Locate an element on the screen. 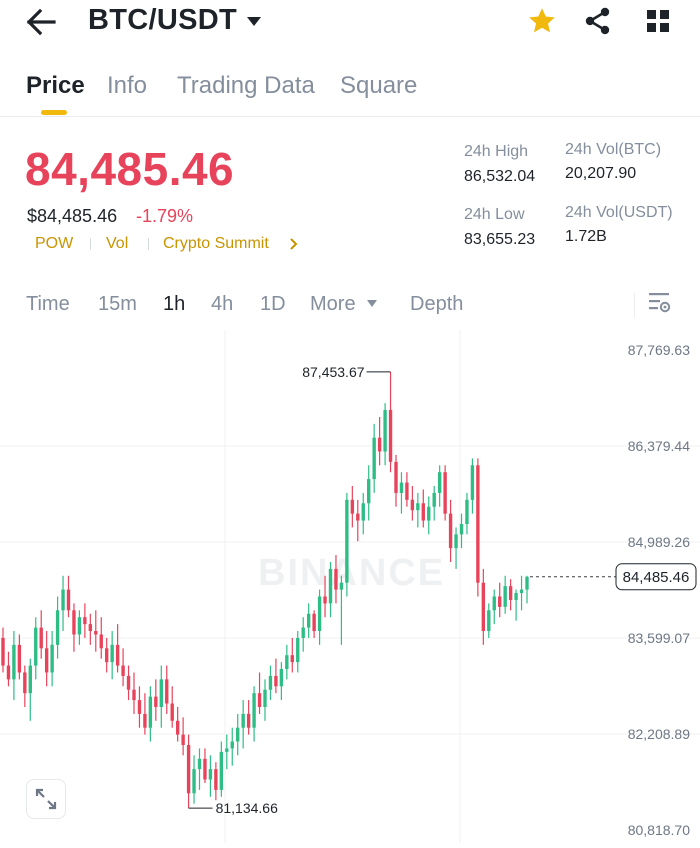 Image resolution: width=700 pixels, height=848 pixels. divider is located at coordinates (634, 305).